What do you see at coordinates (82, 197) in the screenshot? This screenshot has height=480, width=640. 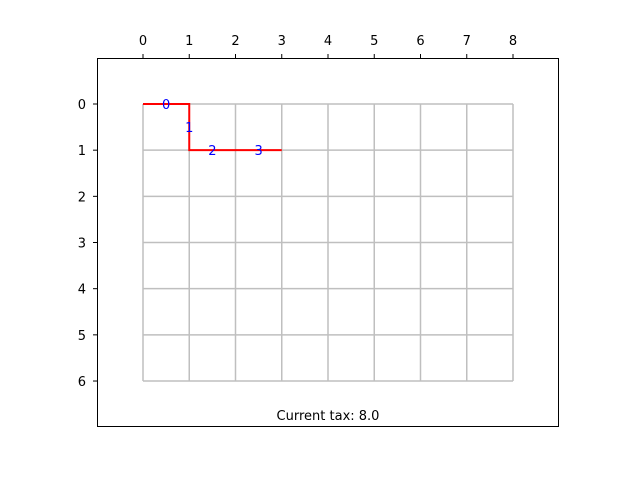 I see `y-tick-label: 2` at bounding box center [82, 197].